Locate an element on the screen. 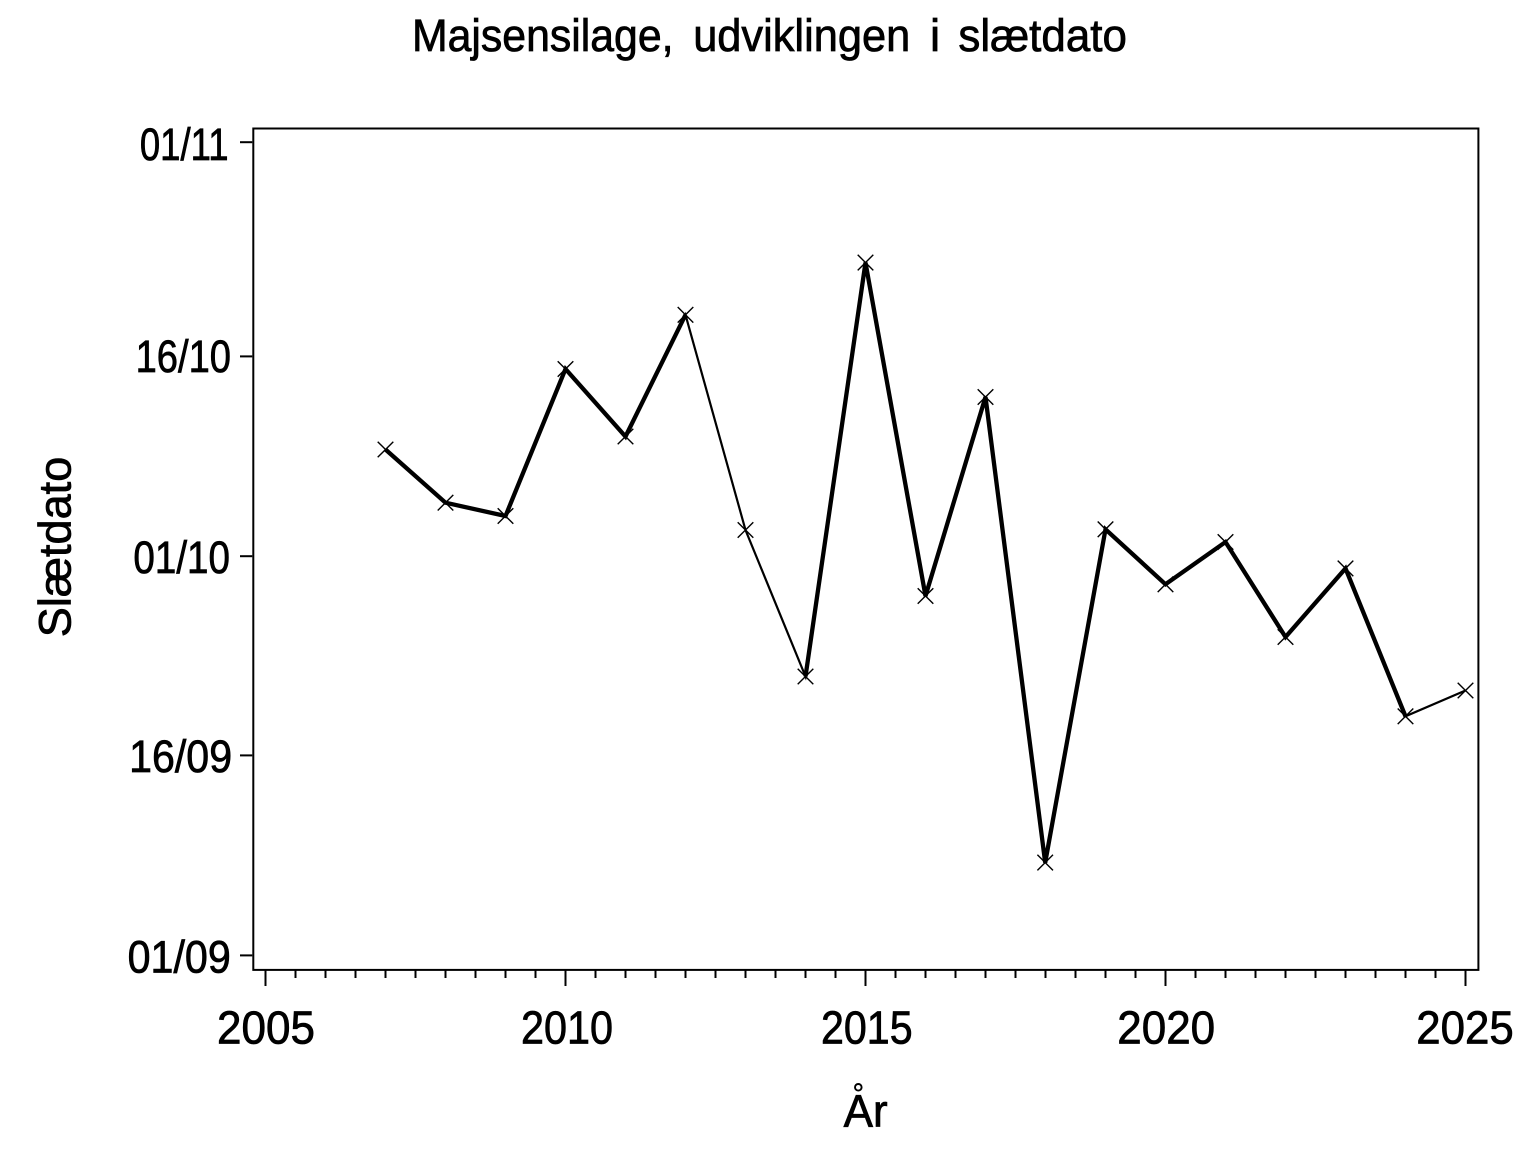  svg-text: 2020 is located at coordinates (1166, 1027).